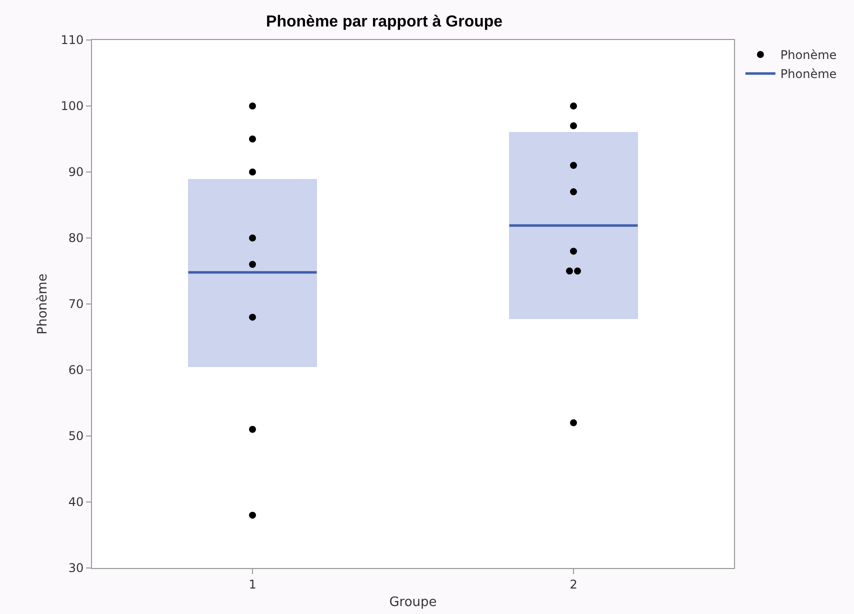 This screenshot has width=854, height=614. What do you see at coordinates (252, 584) in the screenshot?
I see `x-tick-label: 1` at bounding box center [252, 584].